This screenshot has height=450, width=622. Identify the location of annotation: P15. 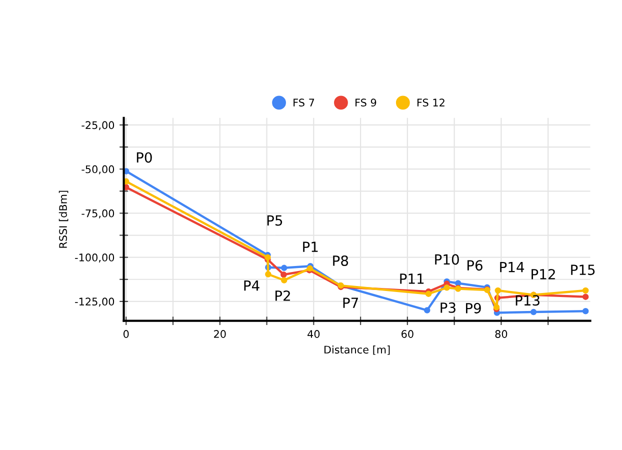
(583, 270).